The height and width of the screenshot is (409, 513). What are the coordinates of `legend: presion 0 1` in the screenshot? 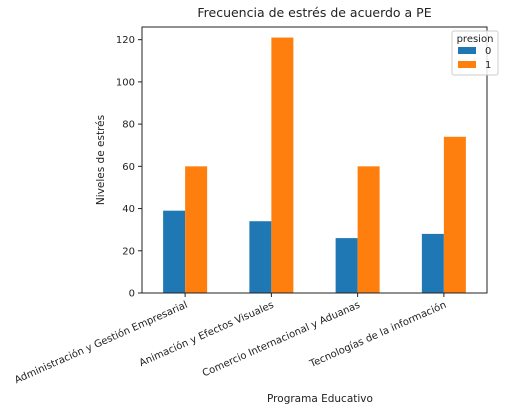 It's located at (475, 53).